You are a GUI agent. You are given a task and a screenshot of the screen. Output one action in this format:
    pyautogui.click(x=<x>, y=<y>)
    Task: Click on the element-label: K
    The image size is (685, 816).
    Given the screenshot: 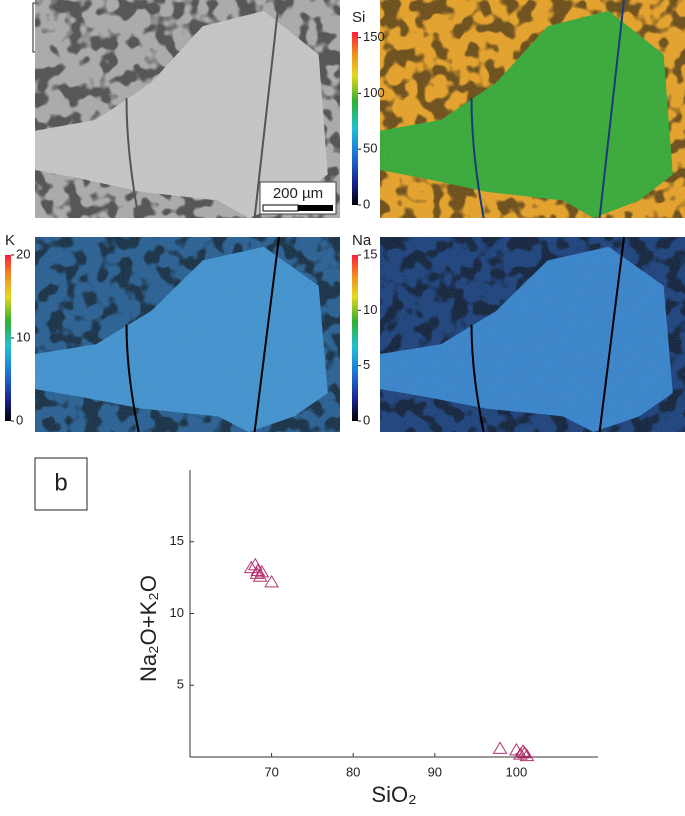 What is the action you would take?
    pyautogui.click(x=10, y=240)
    